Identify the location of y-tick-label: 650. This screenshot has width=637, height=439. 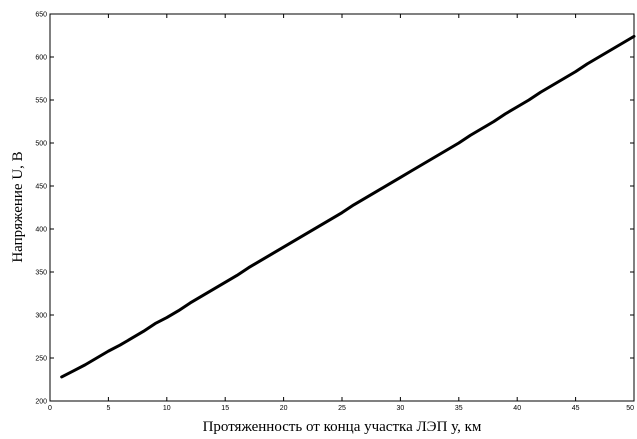
(41, 15).